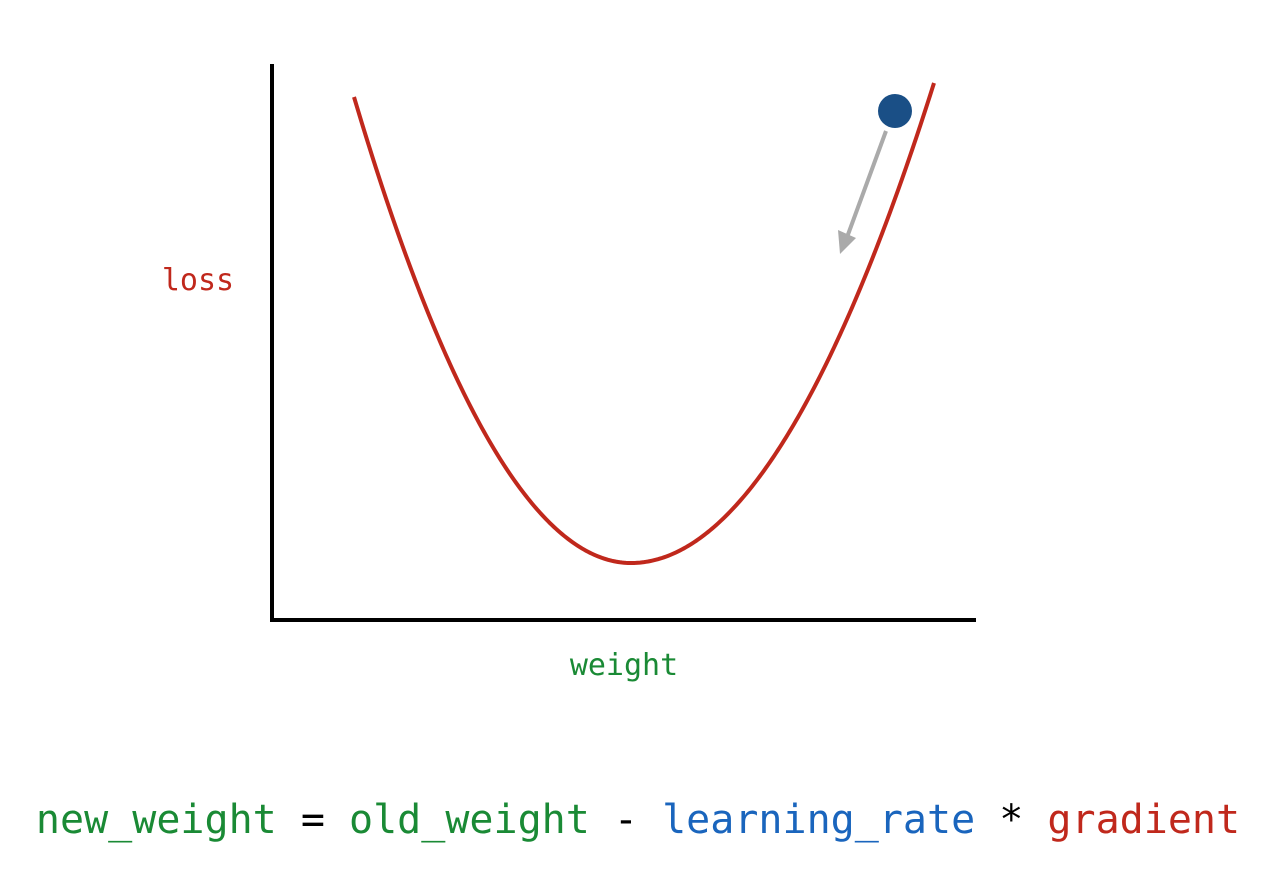 This screenshot has height=880, width=1276. Describe the element at coordinates (626, 820) in the screenshot. I see `minus-sign: -` at that location.